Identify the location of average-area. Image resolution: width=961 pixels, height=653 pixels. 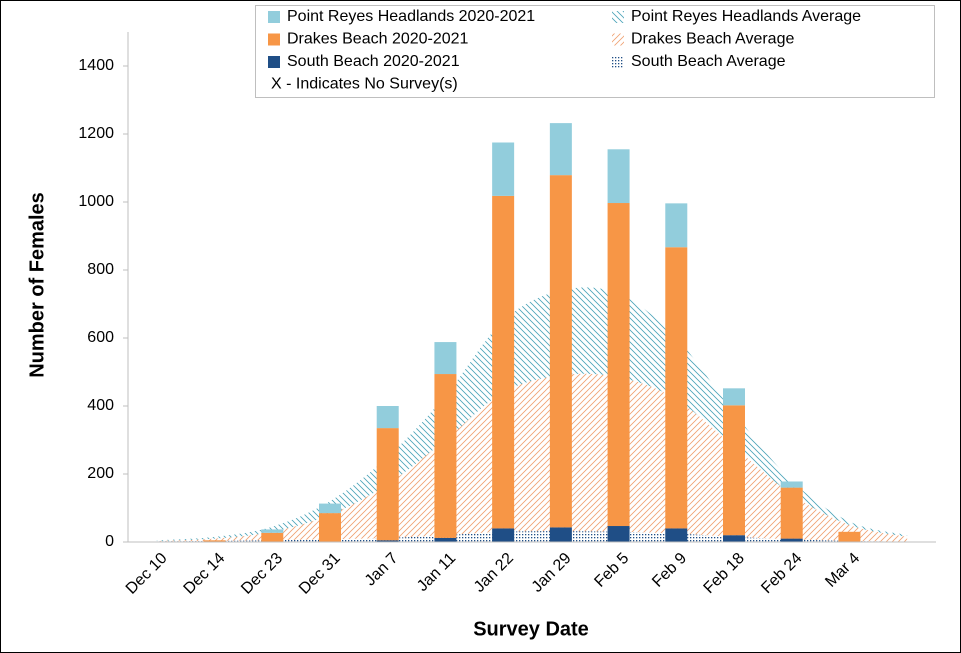
(532, 536).